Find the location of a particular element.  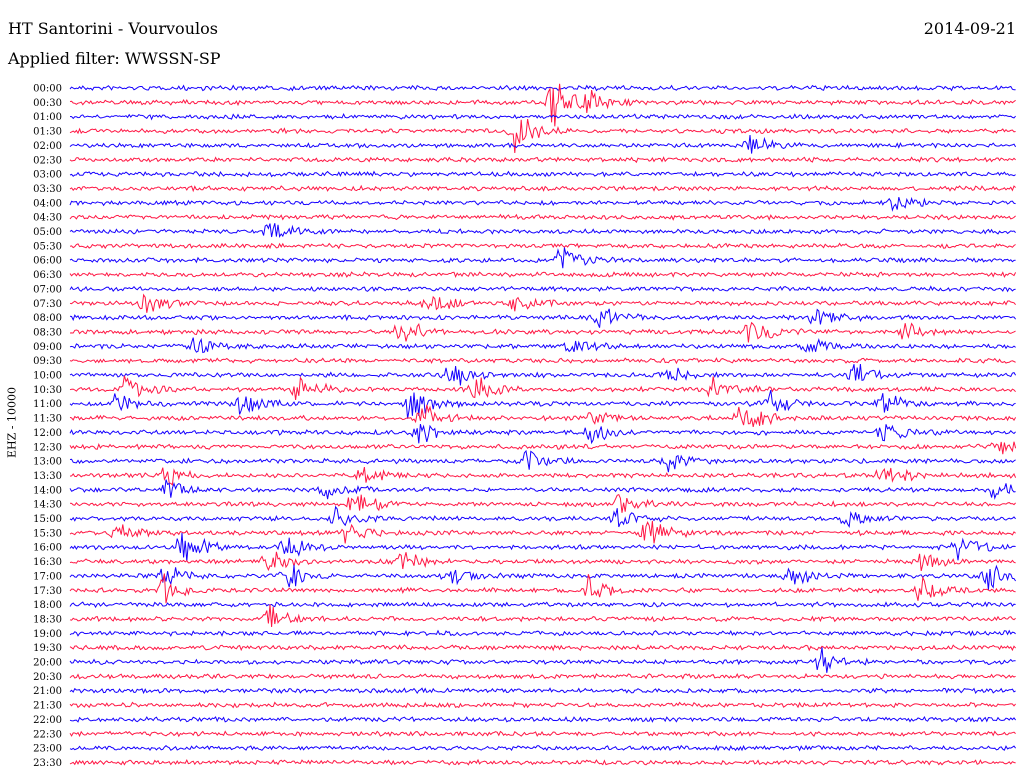

time-label: 17:30 is located at coordinates (47, 591).